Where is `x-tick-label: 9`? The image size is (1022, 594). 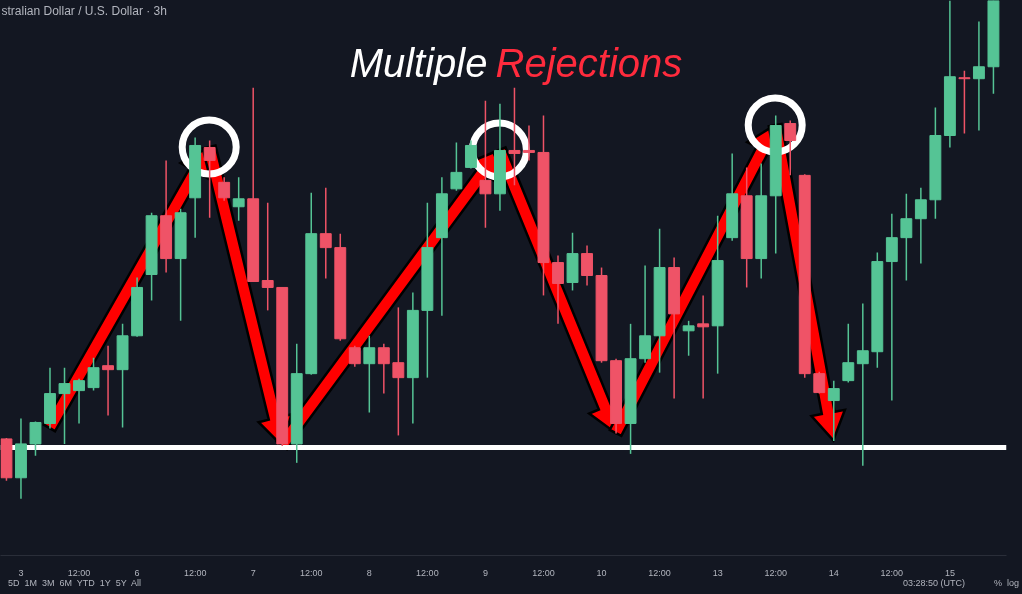 x-tick-label: 9 is located at coordinates (485, 572).